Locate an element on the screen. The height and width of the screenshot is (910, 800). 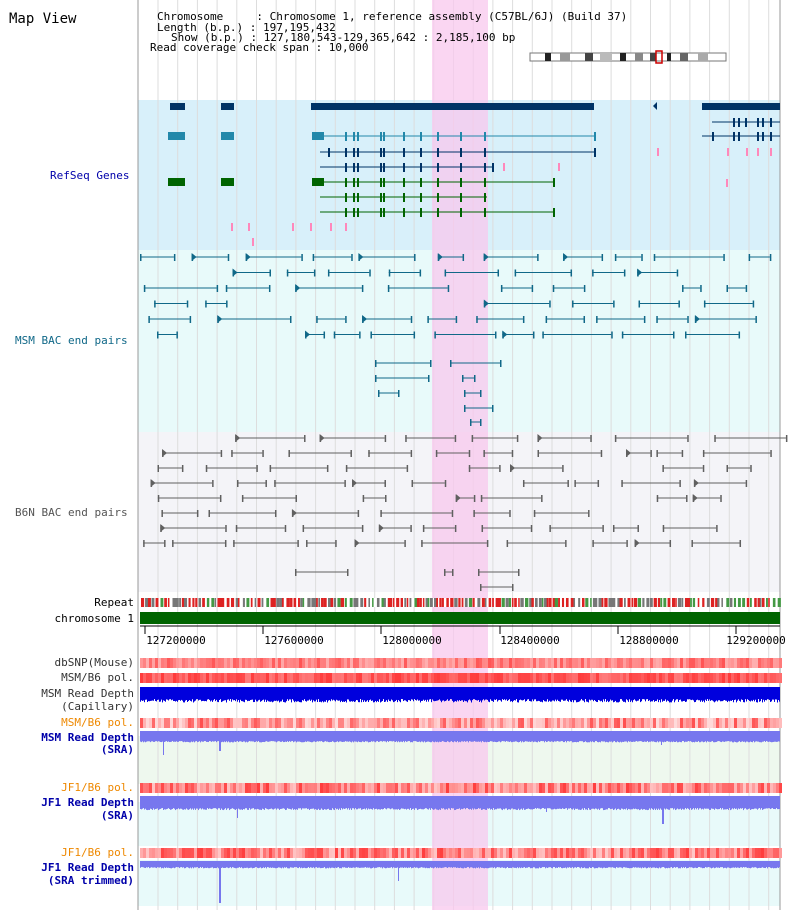
chromosome-bar is located at coordinates (460, 618).